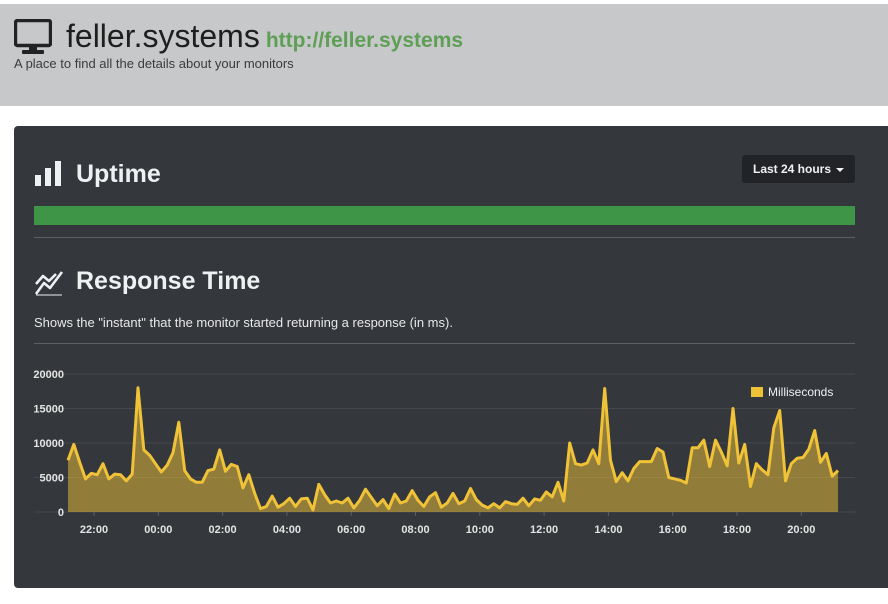 This screenshot has height=604, width=888. What do you see at coordinates (48, 444) in the screenshot?
I see `y-tick-label: 10000` at bounding box center [48, 444].